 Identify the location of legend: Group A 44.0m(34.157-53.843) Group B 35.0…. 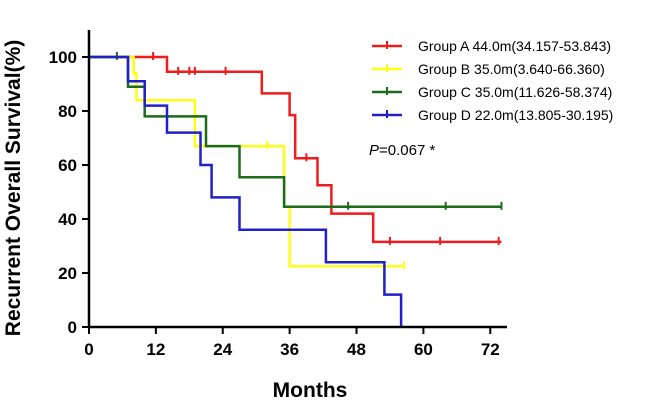
(492, 80).